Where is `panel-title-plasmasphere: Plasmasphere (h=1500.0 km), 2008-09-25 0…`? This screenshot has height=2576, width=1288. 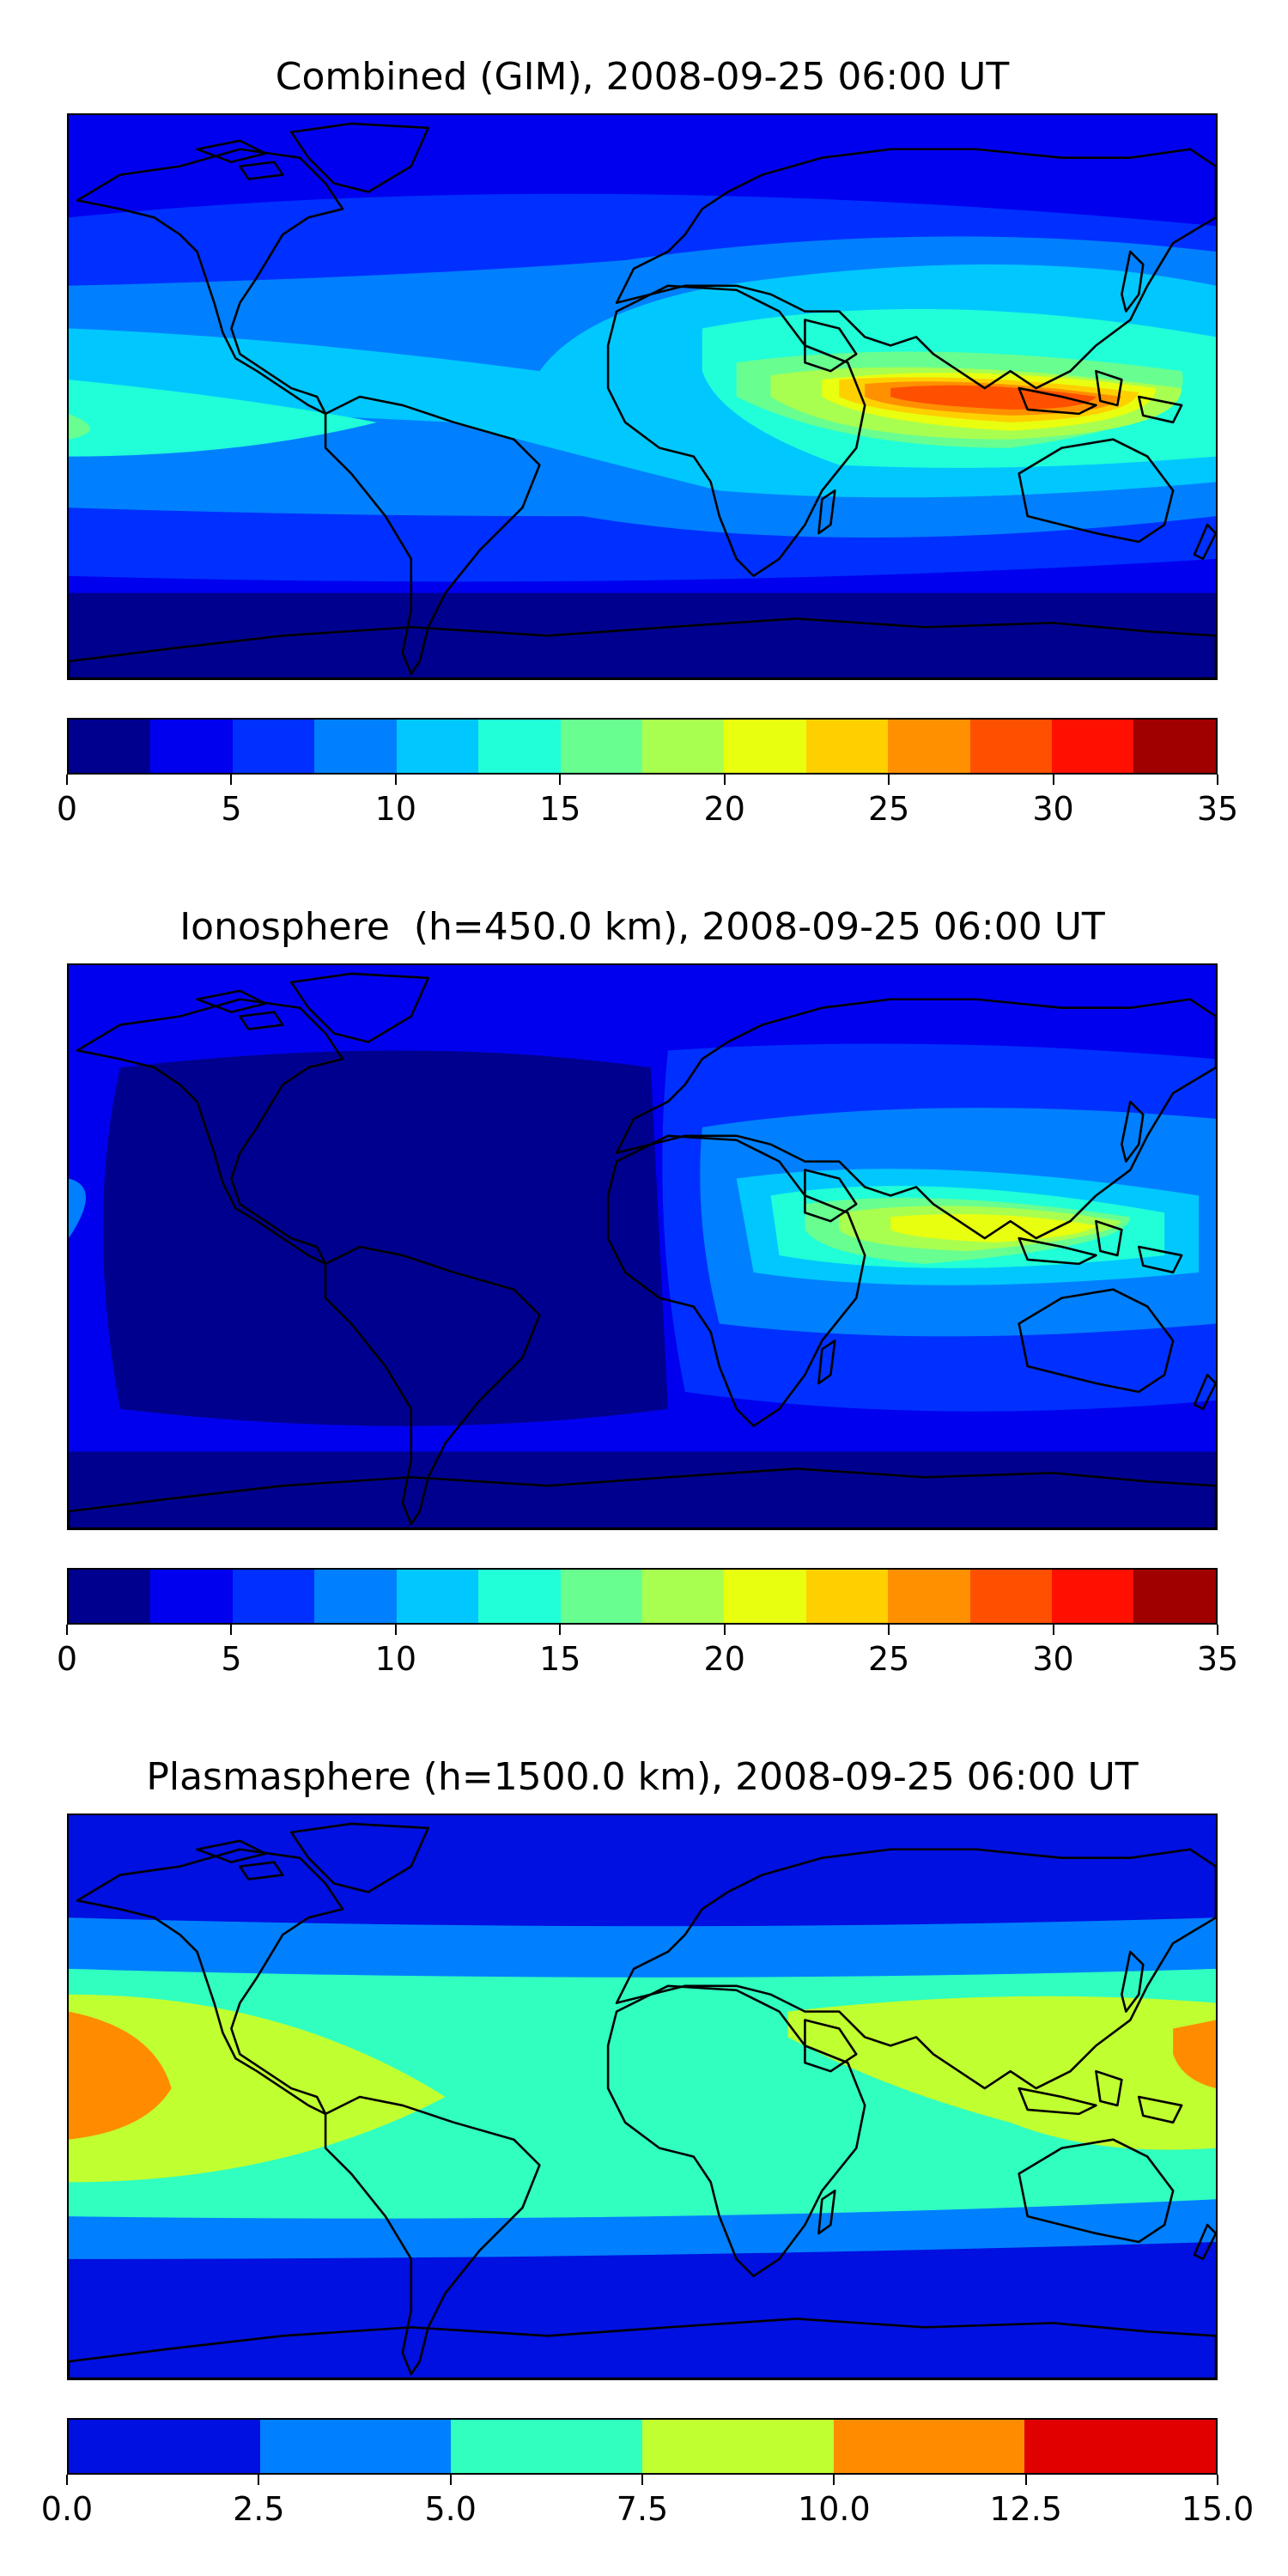 panel-title-plasmasphere: Plasmasphere (h=1500.0 km), 2008-09-25 0… is located at coordinates (642, 1777).